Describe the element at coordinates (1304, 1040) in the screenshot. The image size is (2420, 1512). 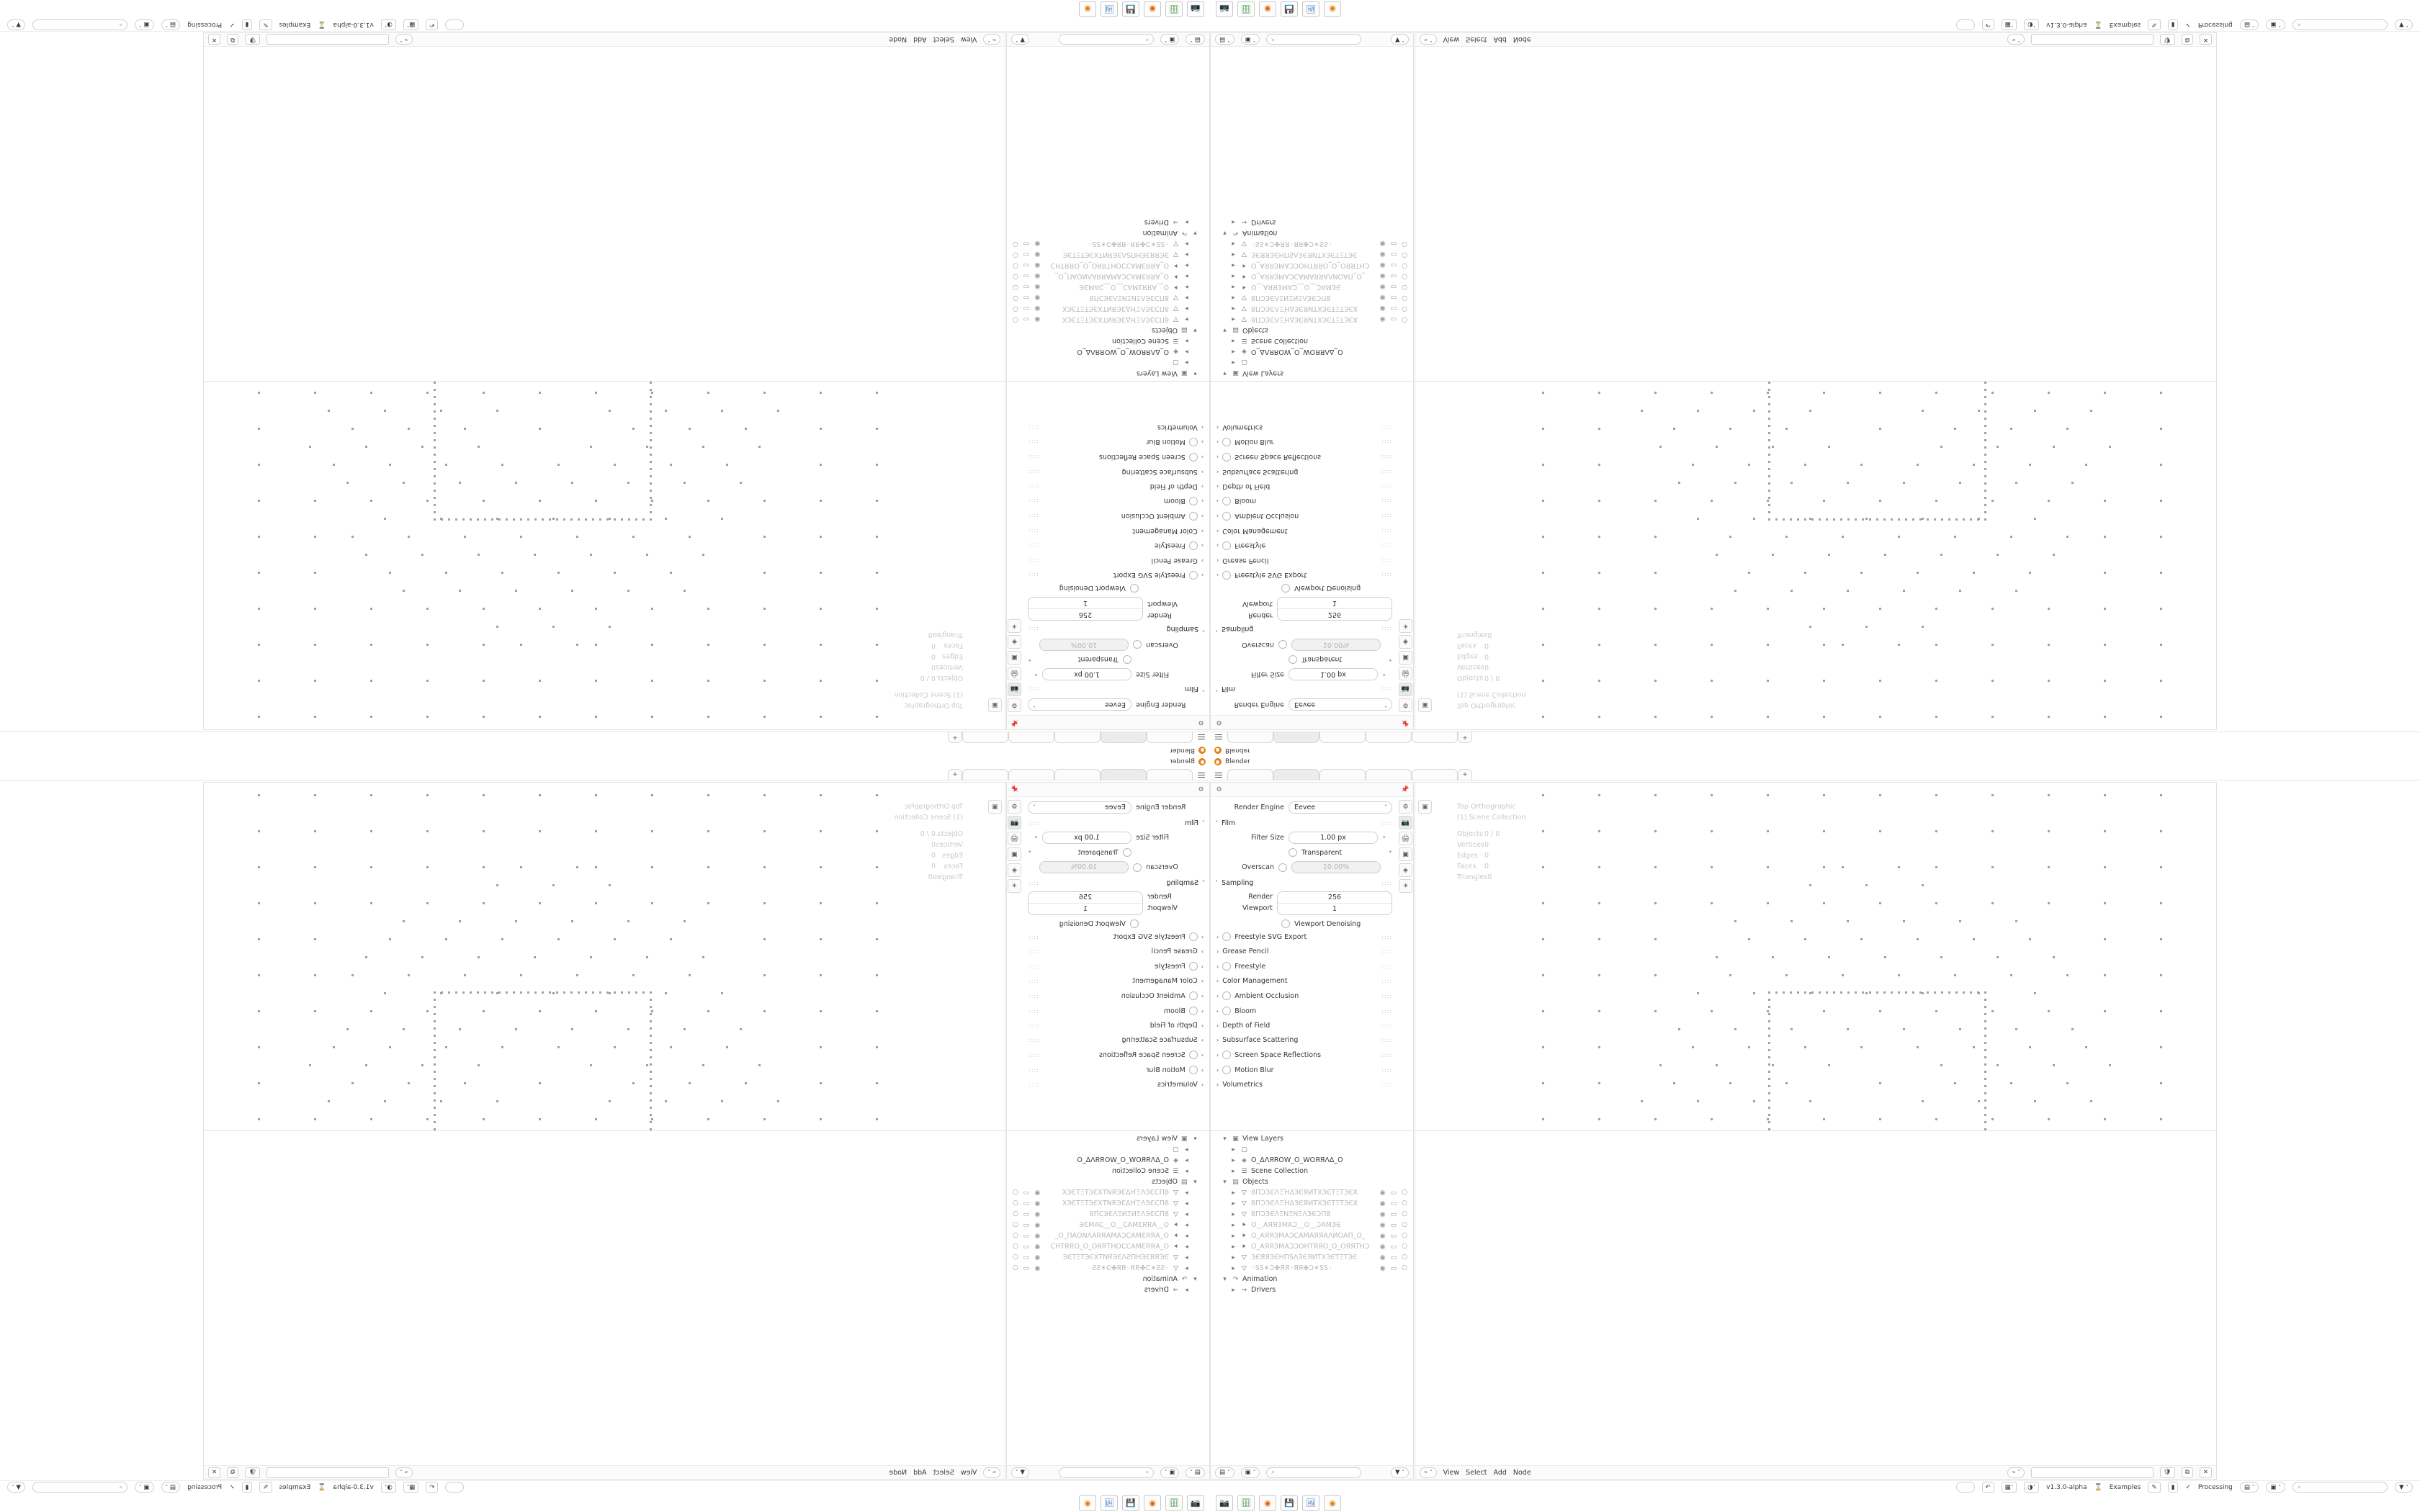
I see `panel-subsurface-scattering: › Subsurface Scattering::::` at that location.